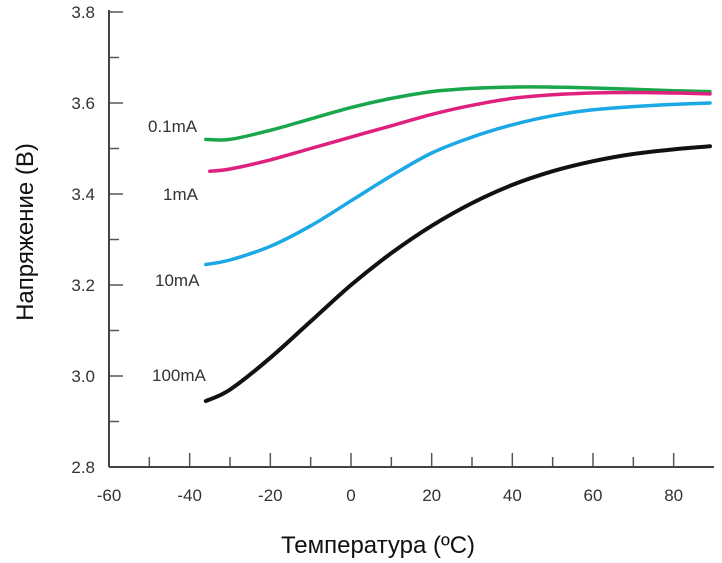 The image size is (722, 563). Describe the element at coordinates (83, 103) in the screenshot. I see `y-tick-label: 3.6` at that location.